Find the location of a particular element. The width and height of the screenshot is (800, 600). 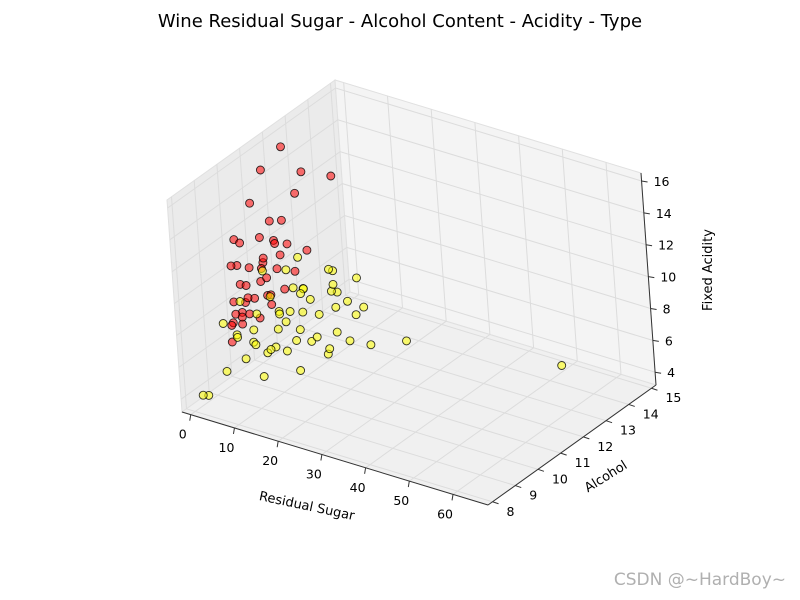

x-tick-label: 0 is located at coordinates (183, 434).